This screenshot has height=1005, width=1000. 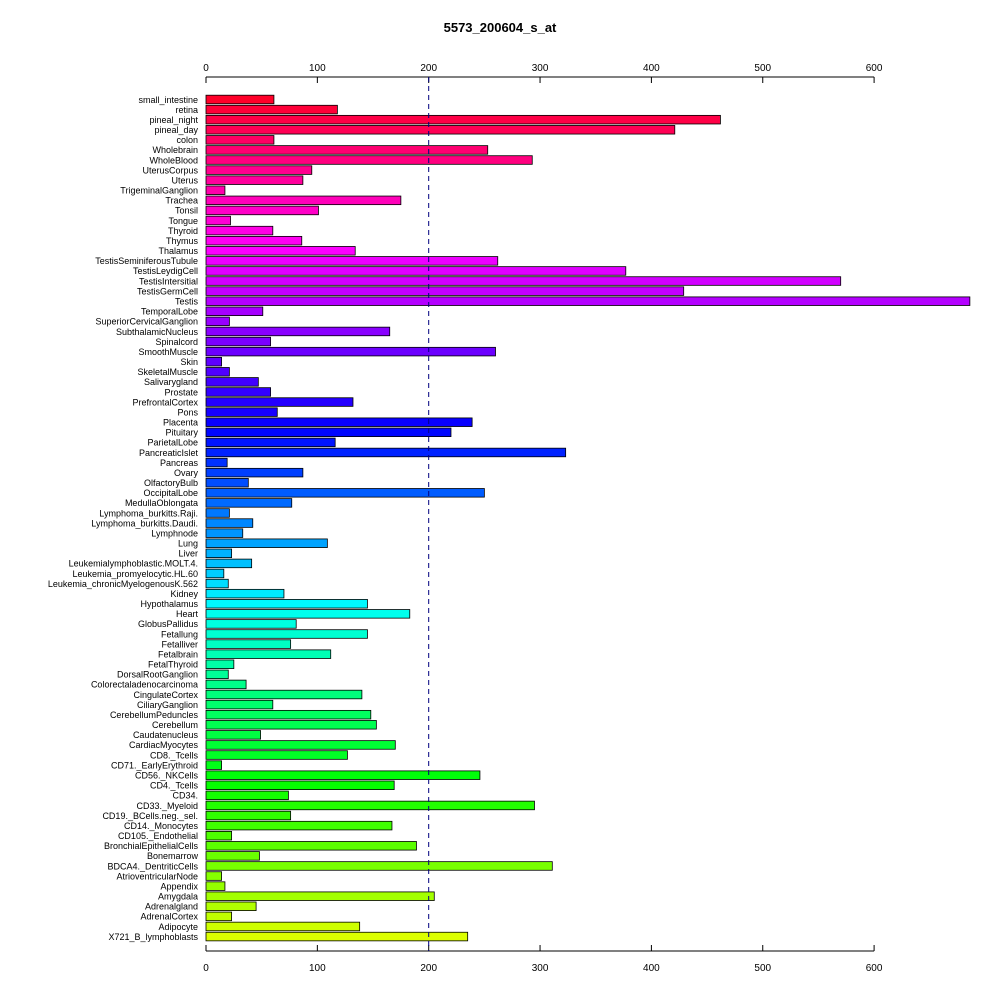 I want to click on x-tick-label-bottom: 600, so click(x=874, y=968).